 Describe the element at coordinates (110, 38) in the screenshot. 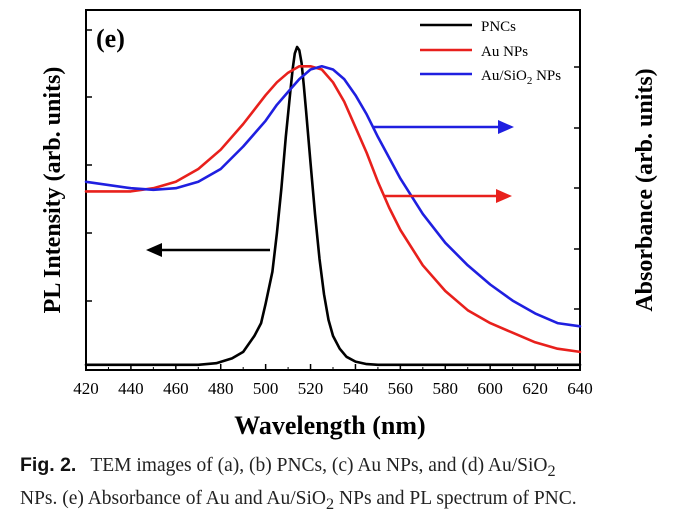

I see `panel-label: (e)` at that location.